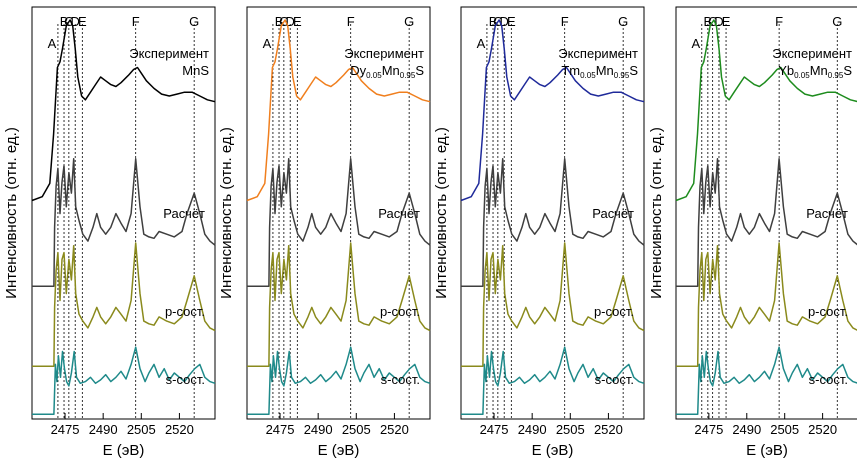 The width and height of the screenshot is (857, 467). Describe the element at coordinates (195, 70) in the screenshot. I see `series-label-sample: MnS` at that location.